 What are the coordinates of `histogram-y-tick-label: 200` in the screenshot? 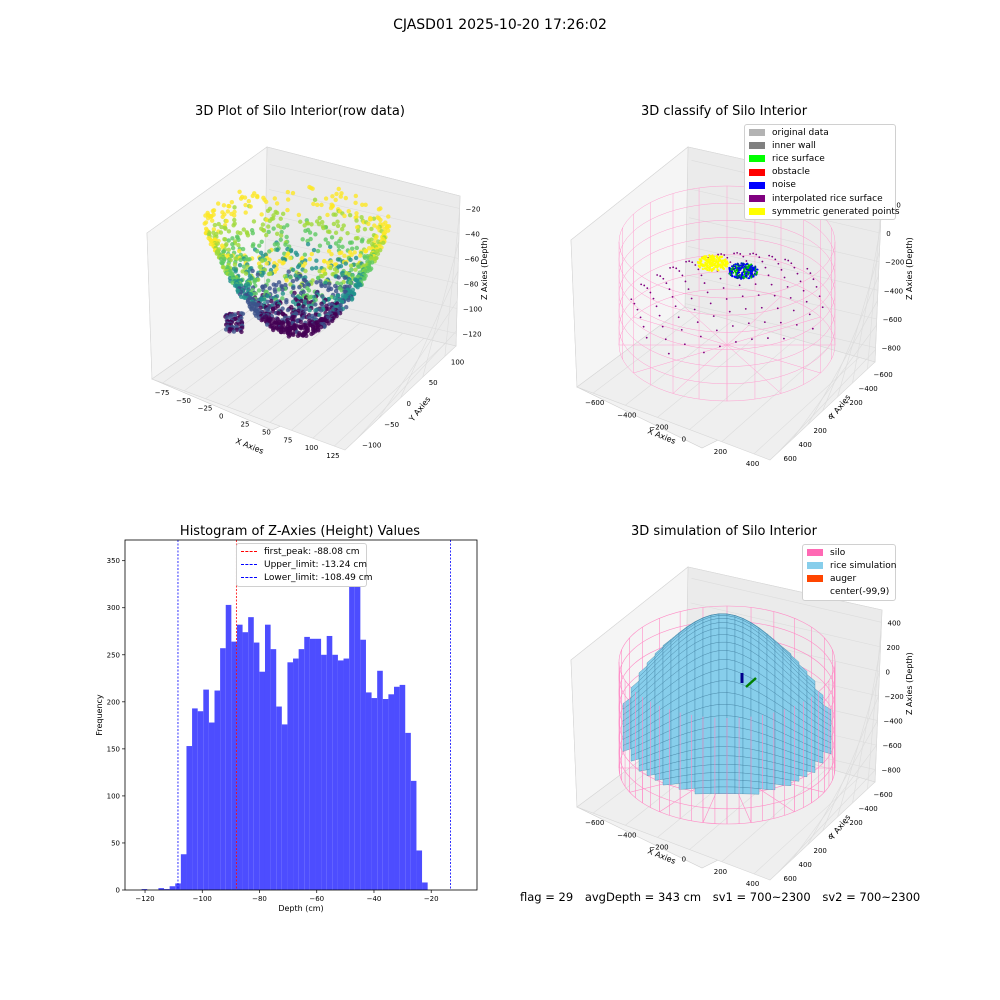 It's located at (113, 702).